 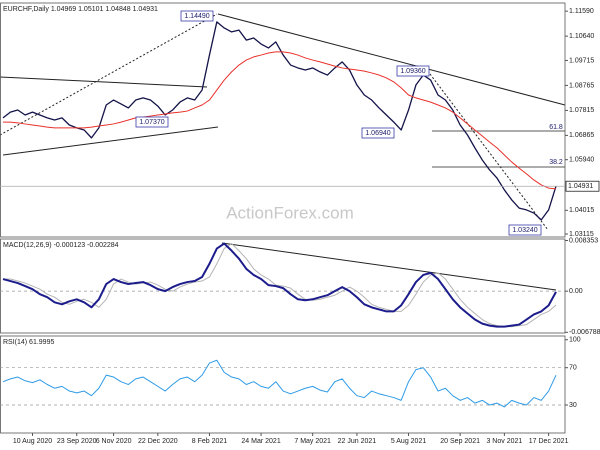 What do you see at coordinates (583, 240) in the screenshot?
I see `y-tick-label: 0.008353` at bounding box center [583, 240].